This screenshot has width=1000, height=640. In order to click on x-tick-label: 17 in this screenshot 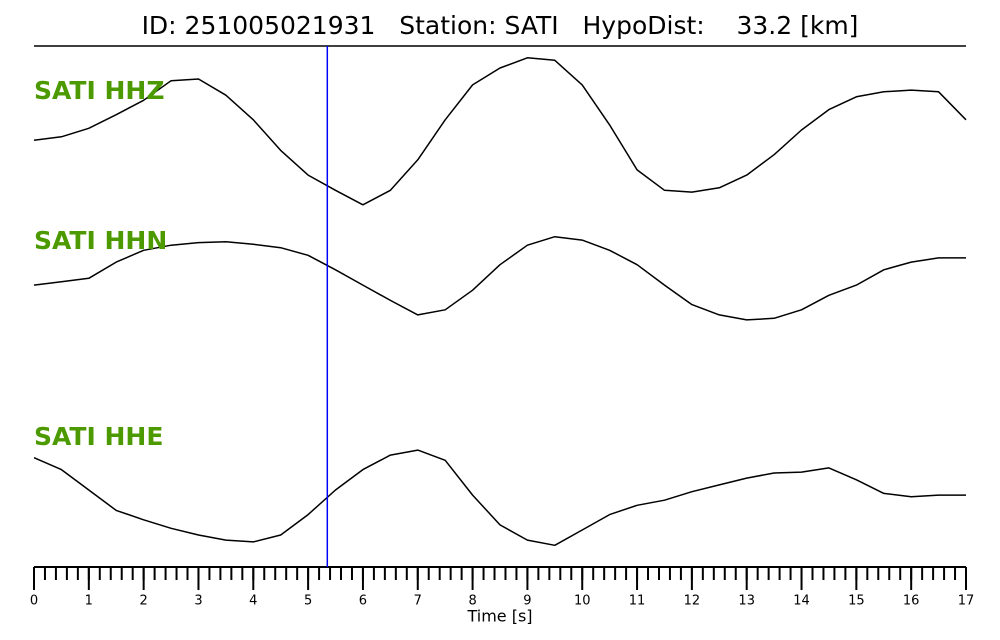, I will do `click(966, 601)`.